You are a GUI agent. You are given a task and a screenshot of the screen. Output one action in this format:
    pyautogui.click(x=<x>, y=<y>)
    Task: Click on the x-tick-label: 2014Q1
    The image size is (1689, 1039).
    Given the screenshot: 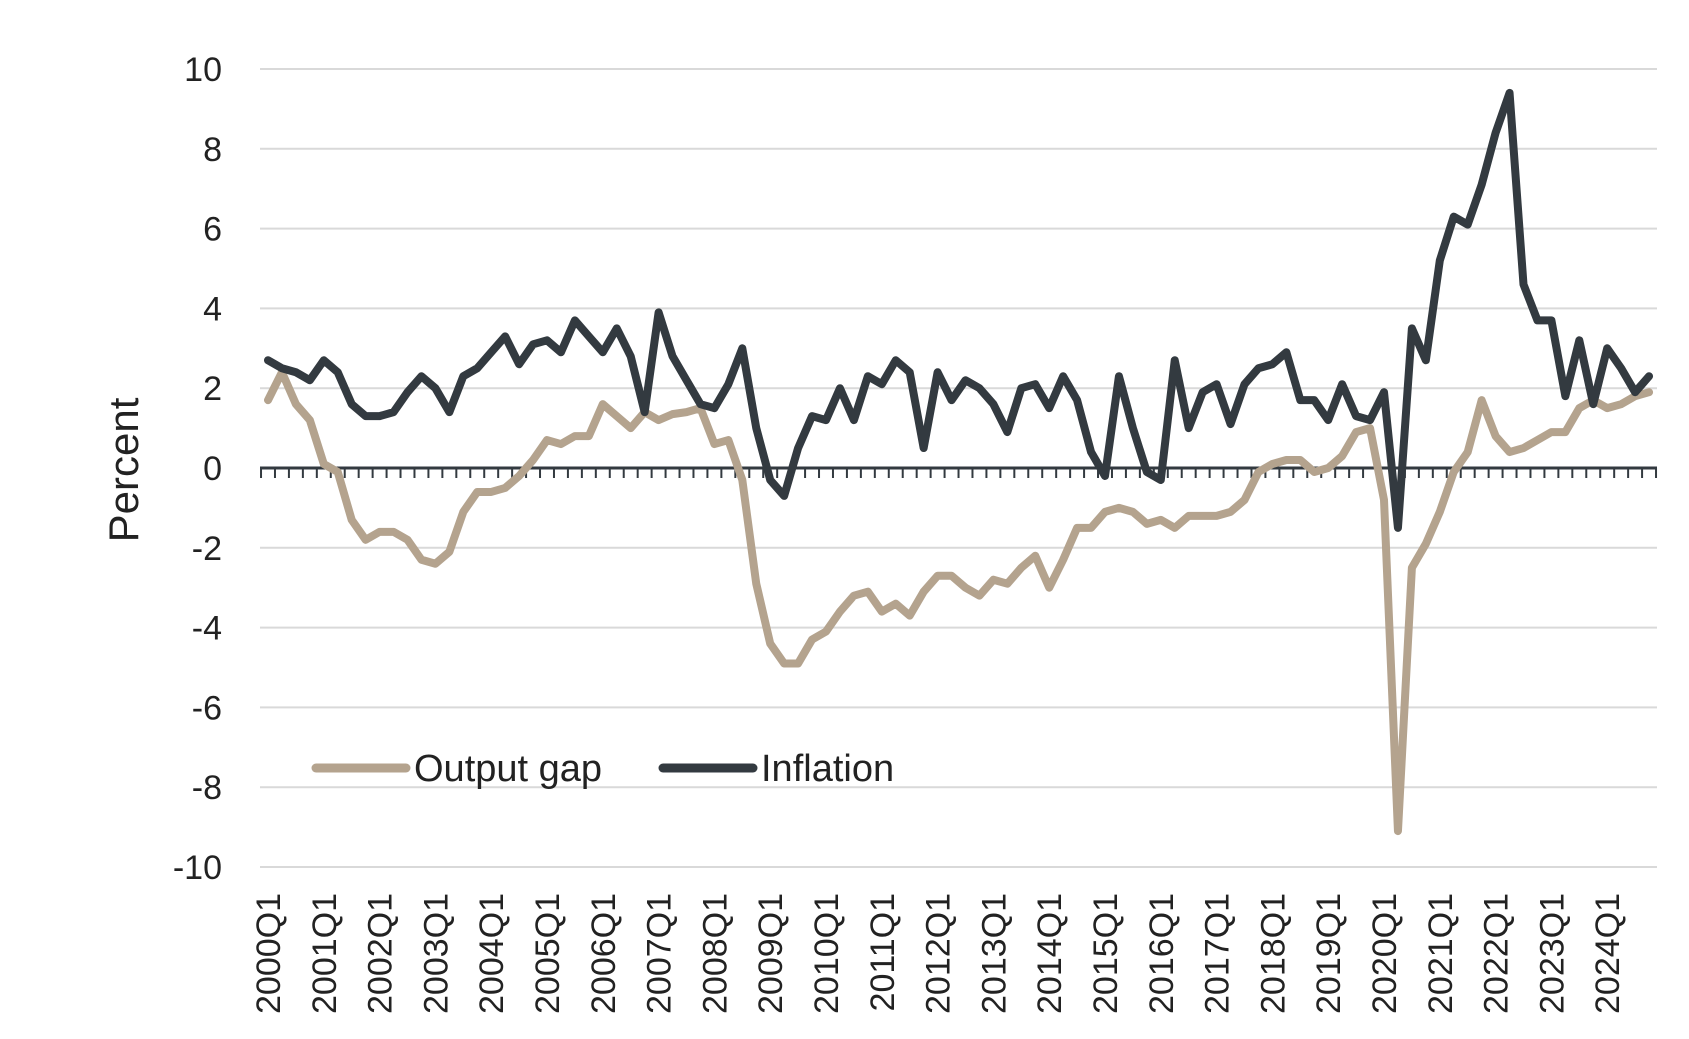 What is the action you would take?
    pyautogui.click(x=1050, y=953)
    